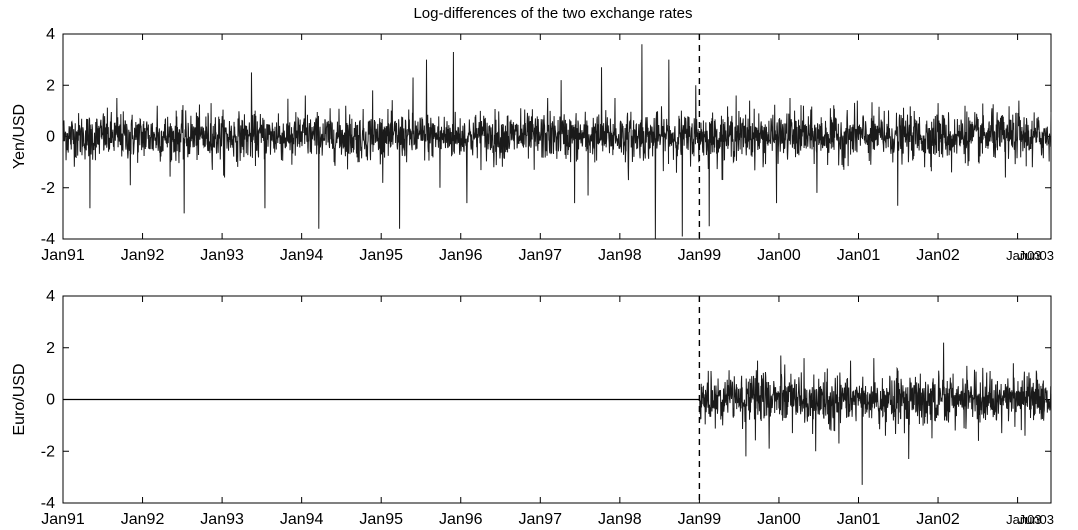  I want to click on euro-usd-y-axis-label: Euro/USD, so click(19, 399).